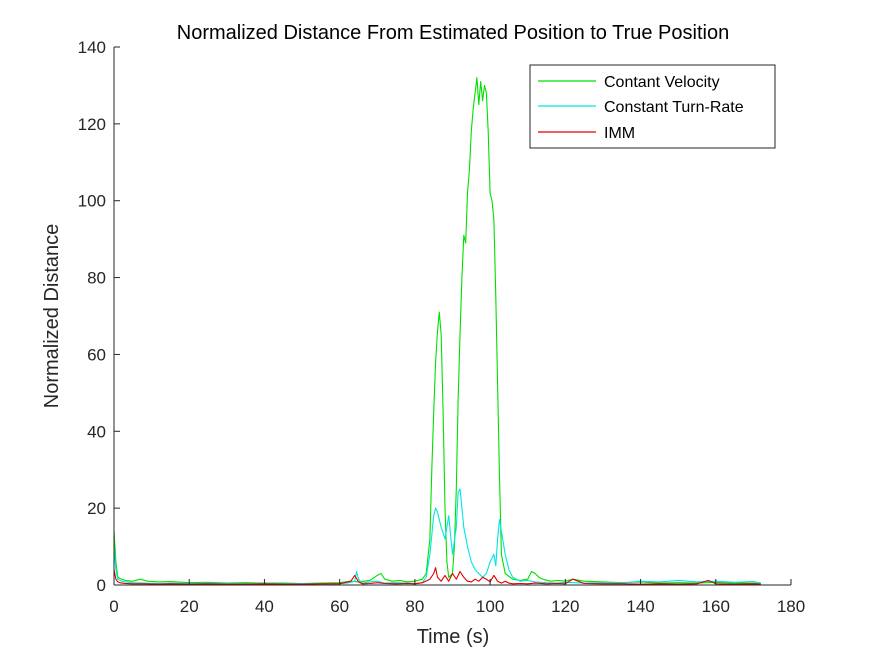 This screenshot has height=656, width=875. What do you see at coordinates (92, 201) in the screenshot?
I see `y-tick-label: 100` at bounding box center [92, 201].